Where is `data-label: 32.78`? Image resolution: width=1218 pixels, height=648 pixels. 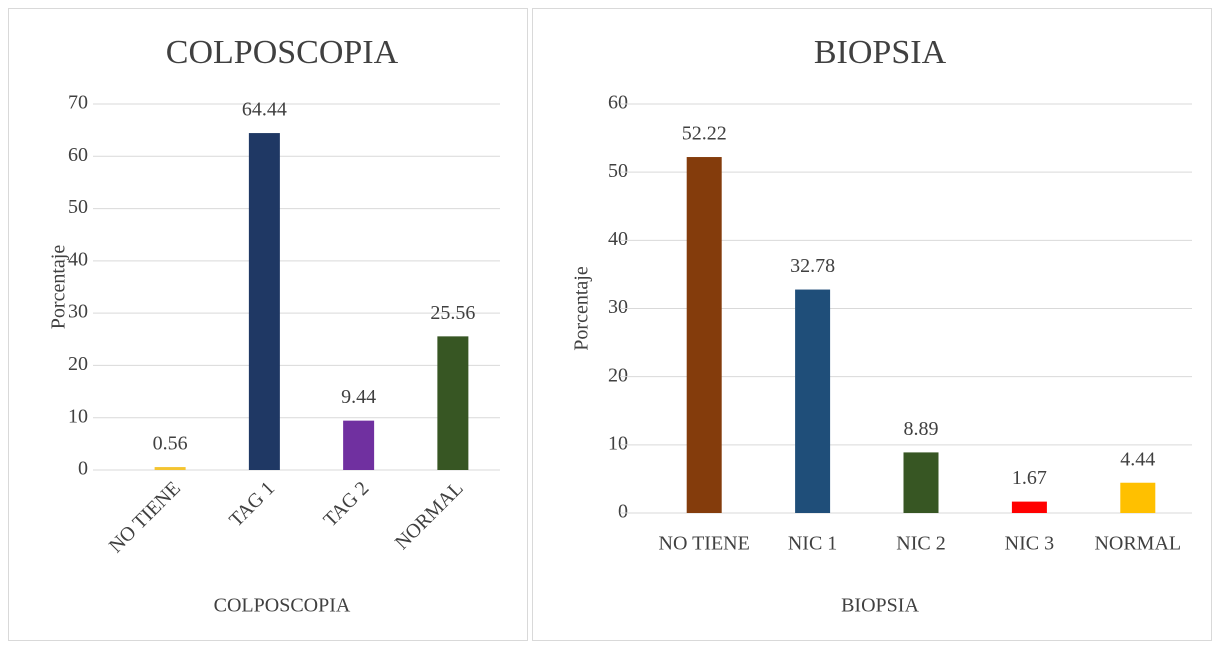 data-label: 32.78 is located at coordinates (812, 266).